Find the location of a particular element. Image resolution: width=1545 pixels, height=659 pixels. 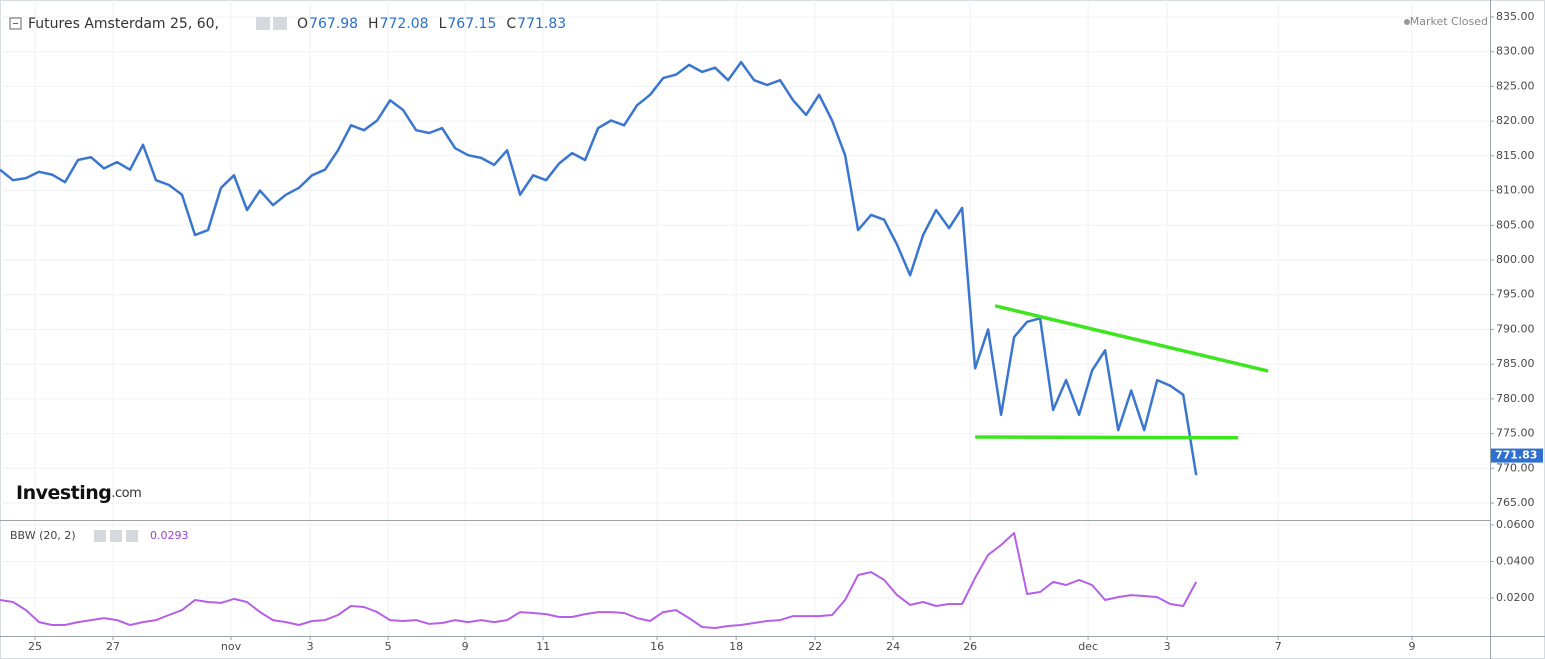

x-tick-label: nov is located at coordinates (231, 646).